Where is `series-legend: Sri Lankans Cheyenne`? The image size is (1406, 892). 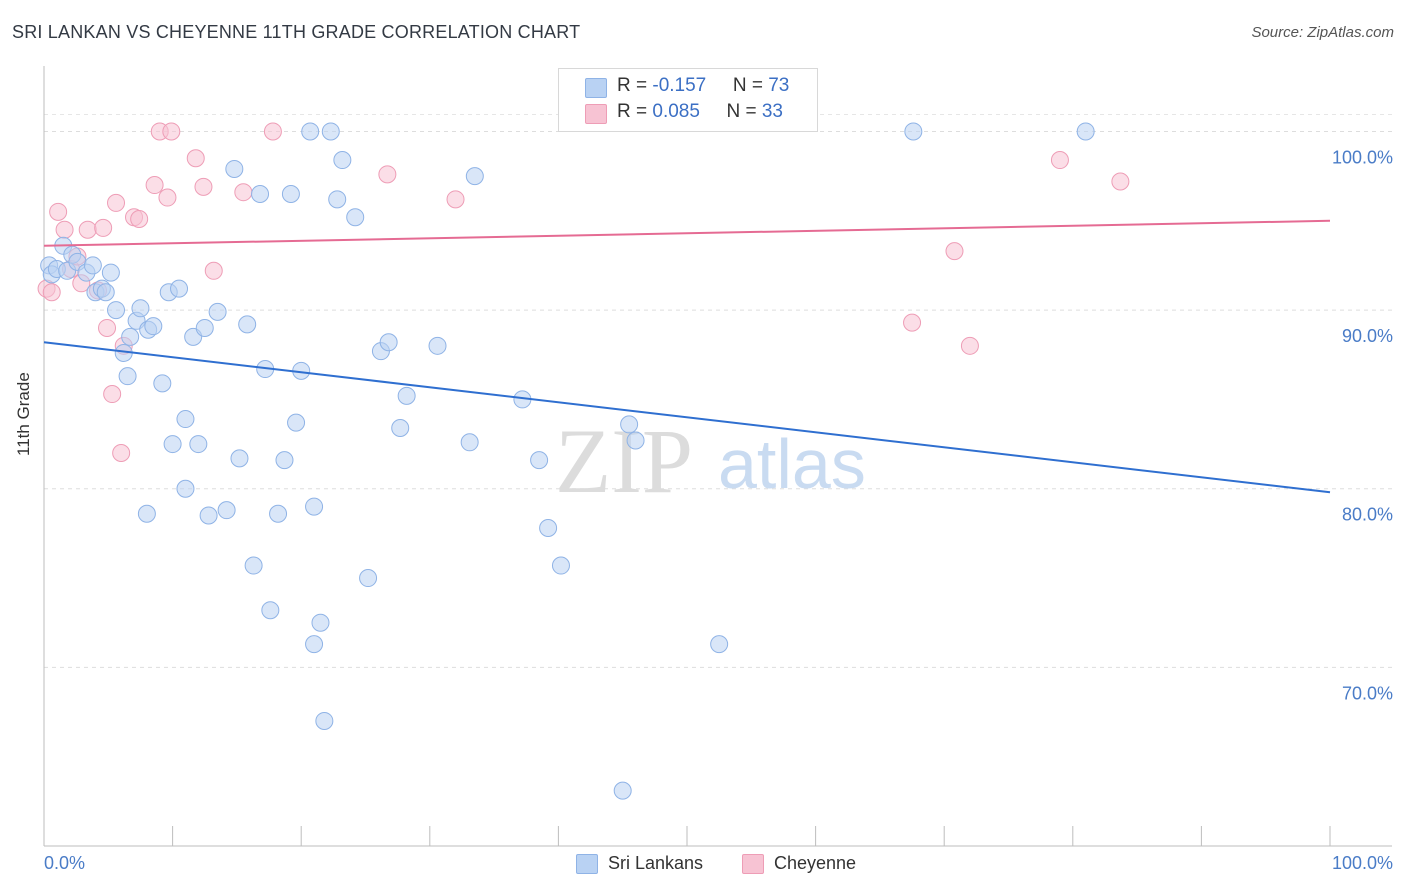 series-legend: Sri Lankans Cheyenne is located at coordinates (703, 865).